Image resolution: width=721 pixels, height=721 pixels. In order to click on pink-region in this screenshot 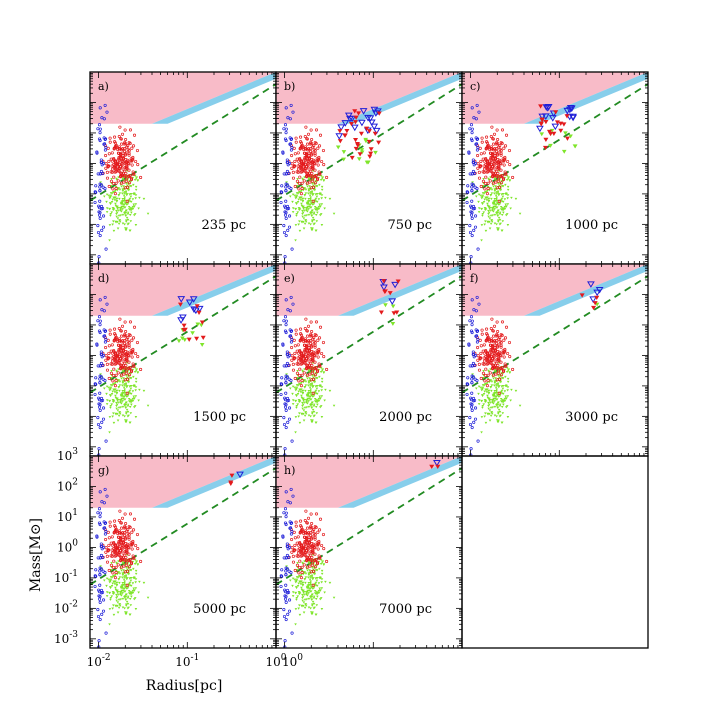, I will do `click(183, 98)`.